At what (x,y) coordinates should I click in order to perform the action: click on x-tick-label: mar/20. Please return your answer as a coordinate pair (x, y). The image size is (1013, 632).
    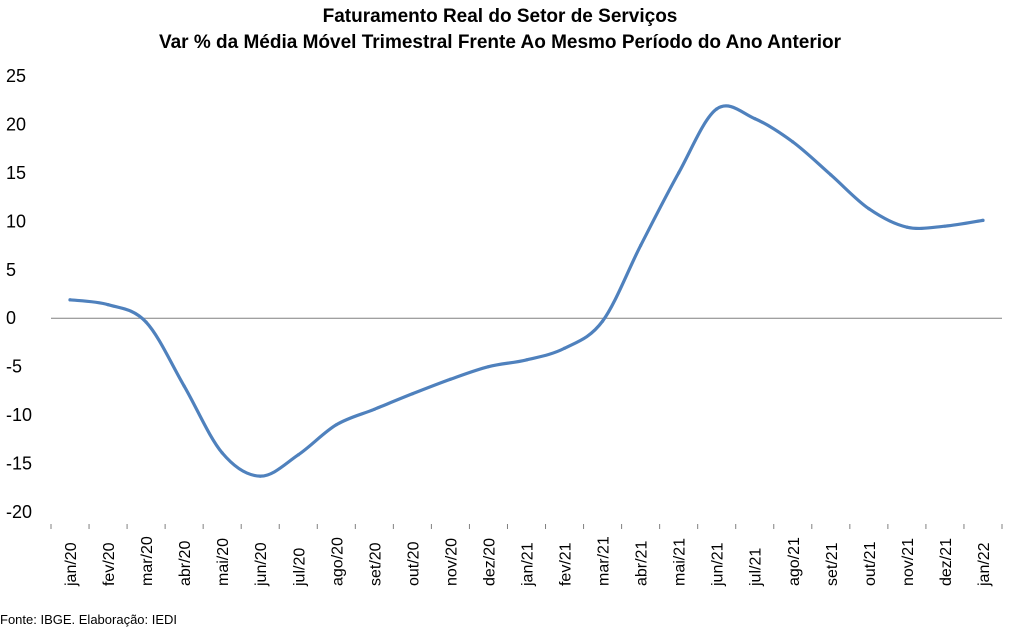
    Looking at the image, I should click on (147, 561).